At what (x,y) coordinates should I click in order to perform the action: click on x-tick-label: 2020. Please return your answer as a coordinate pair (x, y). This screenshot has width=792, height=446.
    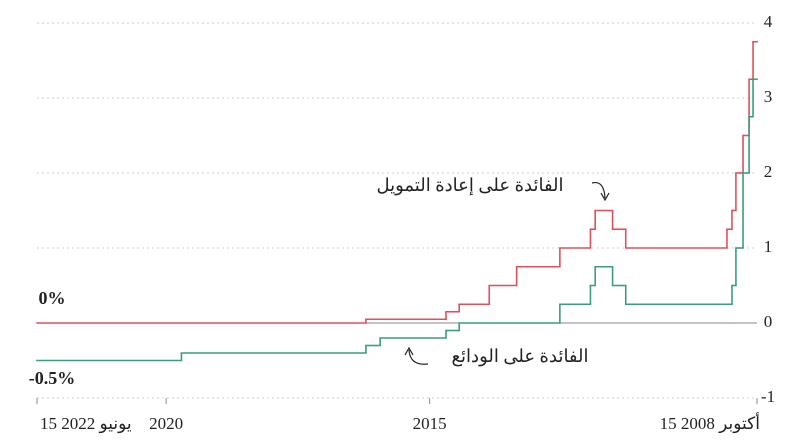
    Looking at the image, I should click on (166, 423).